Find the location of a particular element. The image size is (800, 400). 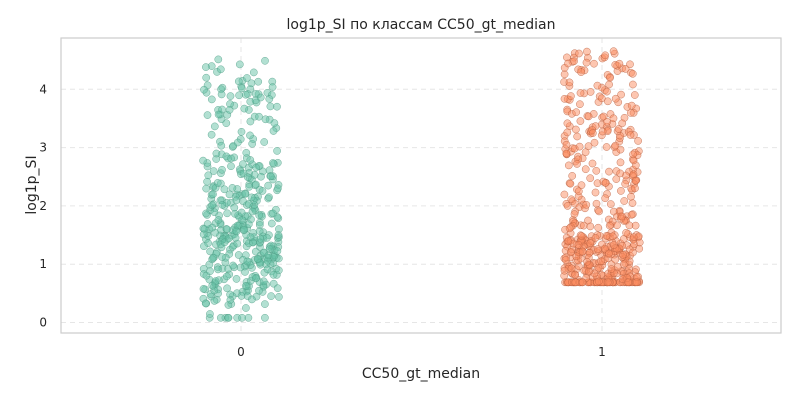

chart-title: log1p_SI по классам CC50_gt_median is located at coordinates (421, 25).